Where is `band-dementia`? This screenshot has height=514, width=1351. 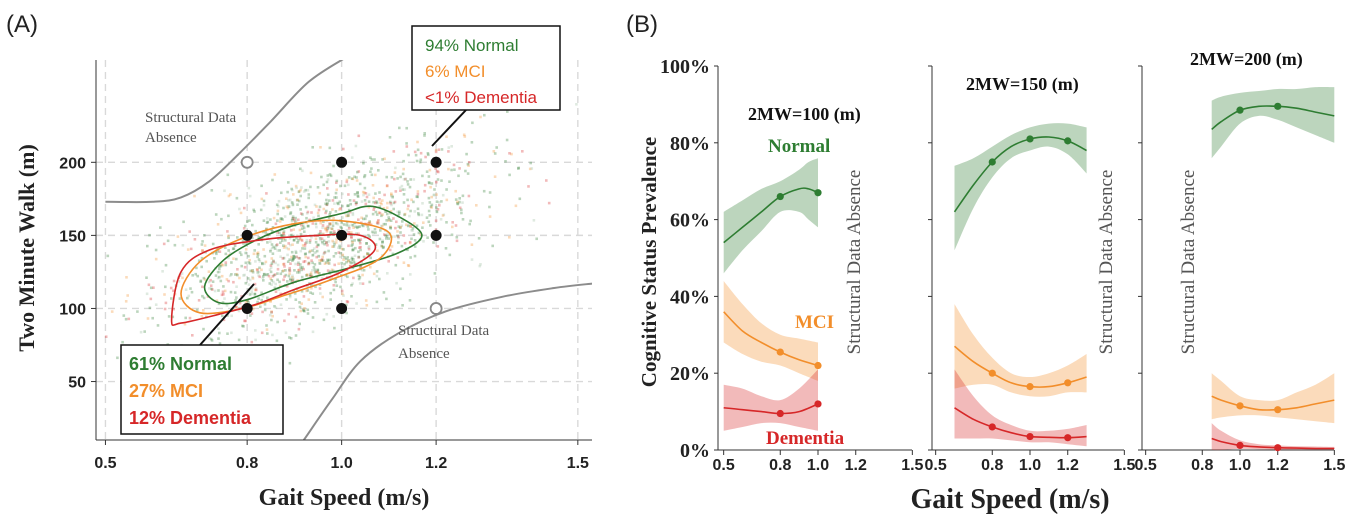 band-dementia is located at coordinates (770, 400).